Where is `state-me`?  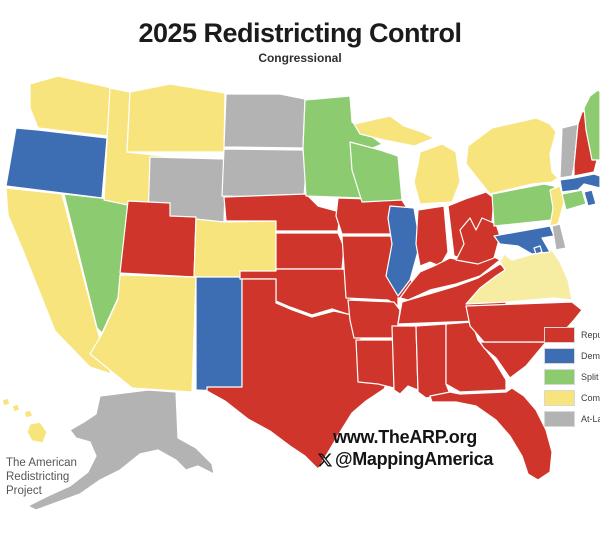 state-me is located at coordinates (591, 125).